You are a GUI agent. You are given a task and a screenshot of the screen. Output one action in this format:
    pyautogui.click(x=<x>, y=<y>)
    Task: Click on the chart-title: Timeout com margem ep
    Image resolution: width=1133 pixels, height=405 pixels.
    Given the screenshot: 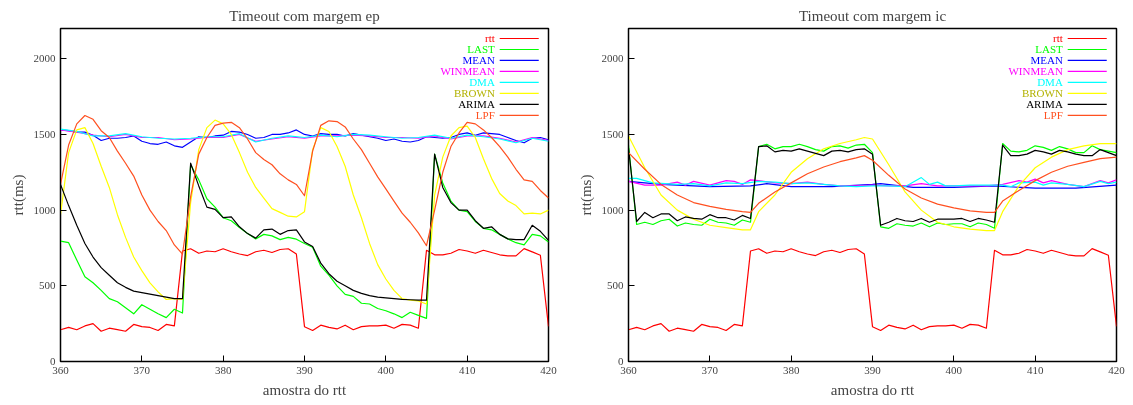 What is the action you would take?
    pyautogui.click(x=304, y=15)
    